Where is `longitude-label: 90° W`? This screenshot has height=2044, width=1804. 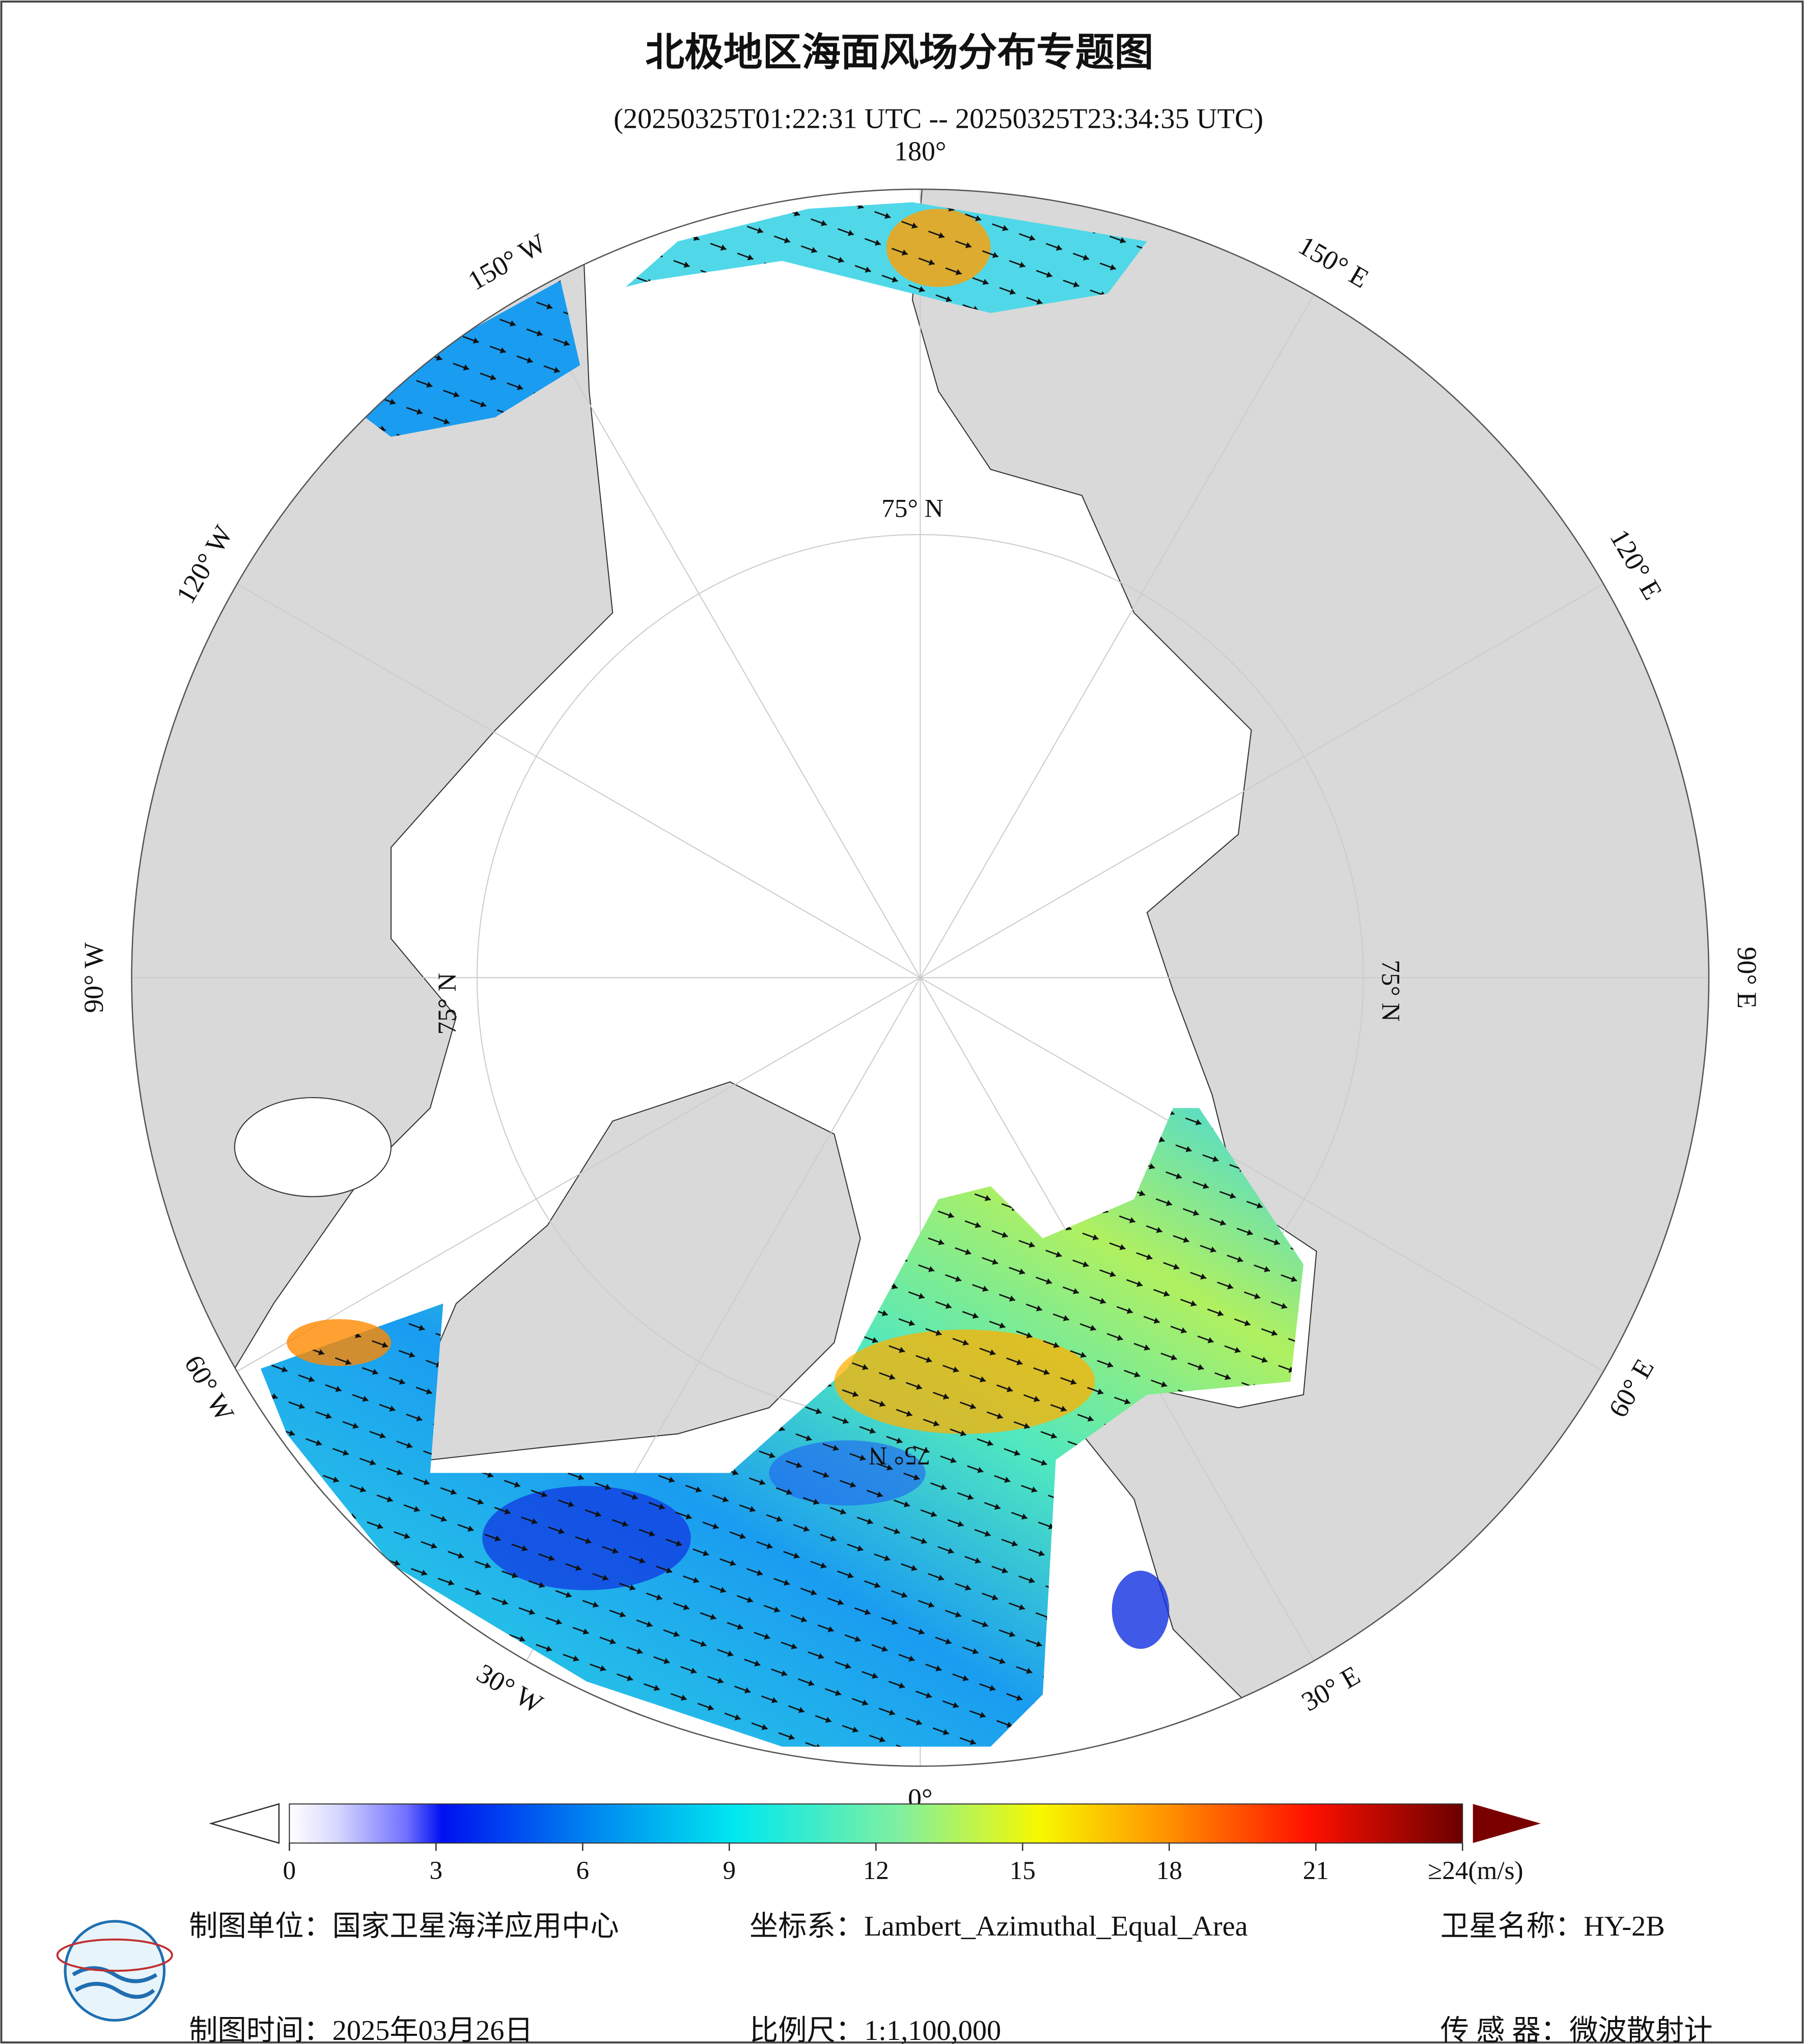 longitude-label: 90° W is located at coordinates (93, 977).